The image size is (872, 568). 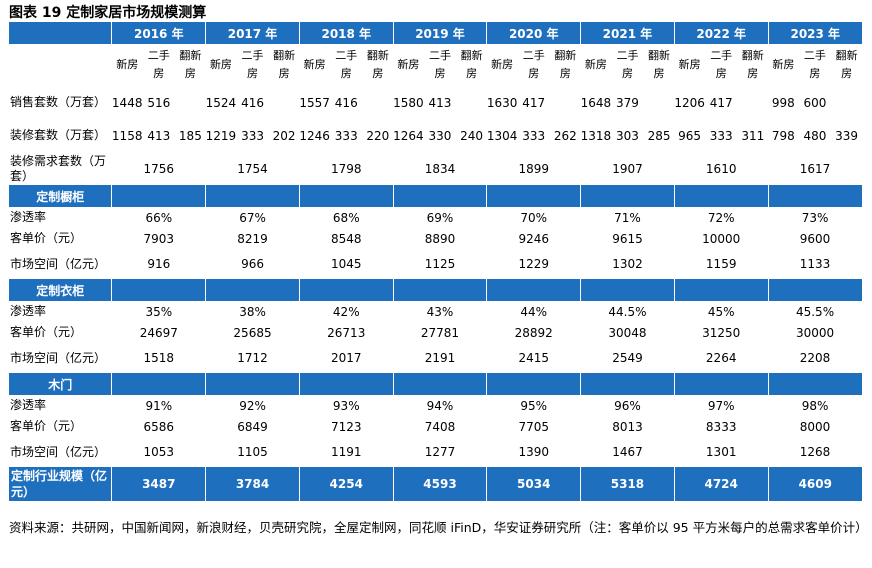 What do you see at coordinates (815, 264) in the screenshot?
I see `value-cell: 1133` at bounding box center [815, 264].